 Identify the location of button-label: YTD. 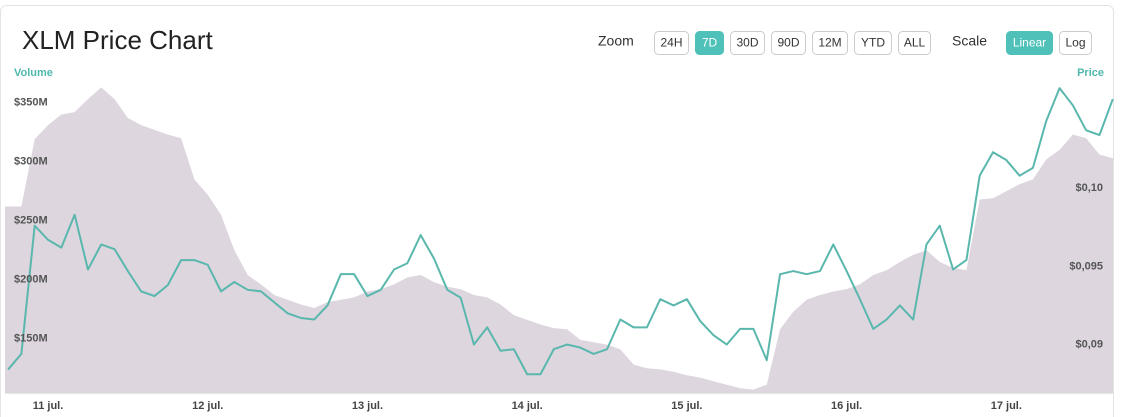
(873, 43).